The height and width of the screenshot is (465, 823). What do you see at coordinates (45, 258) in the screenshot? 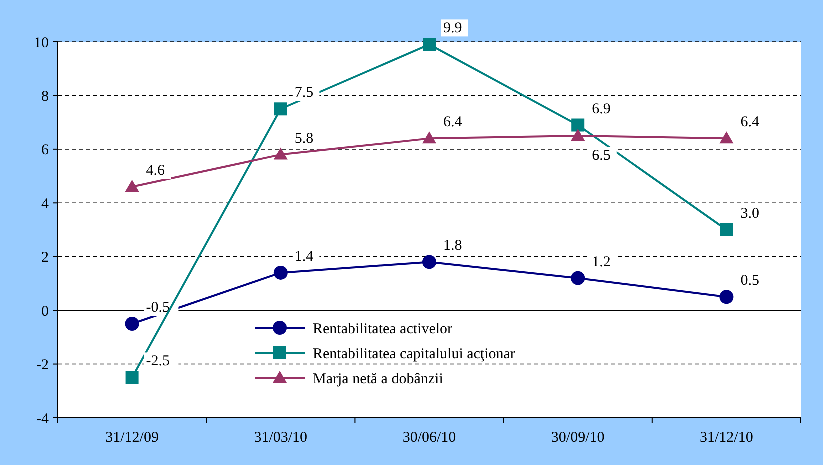
I see `y-tick-label: 2` at bounding box center [45, 258].